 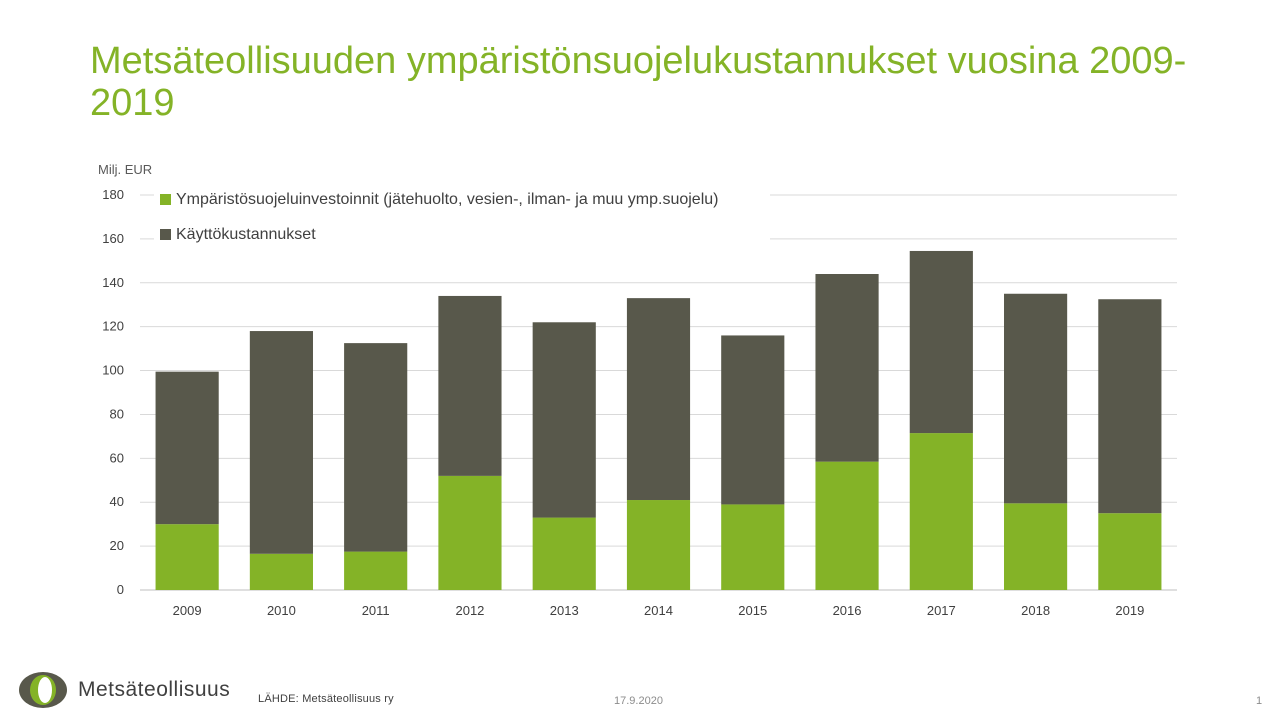 I want to click on y-tick-label: 0, so click(x=120, y=589).